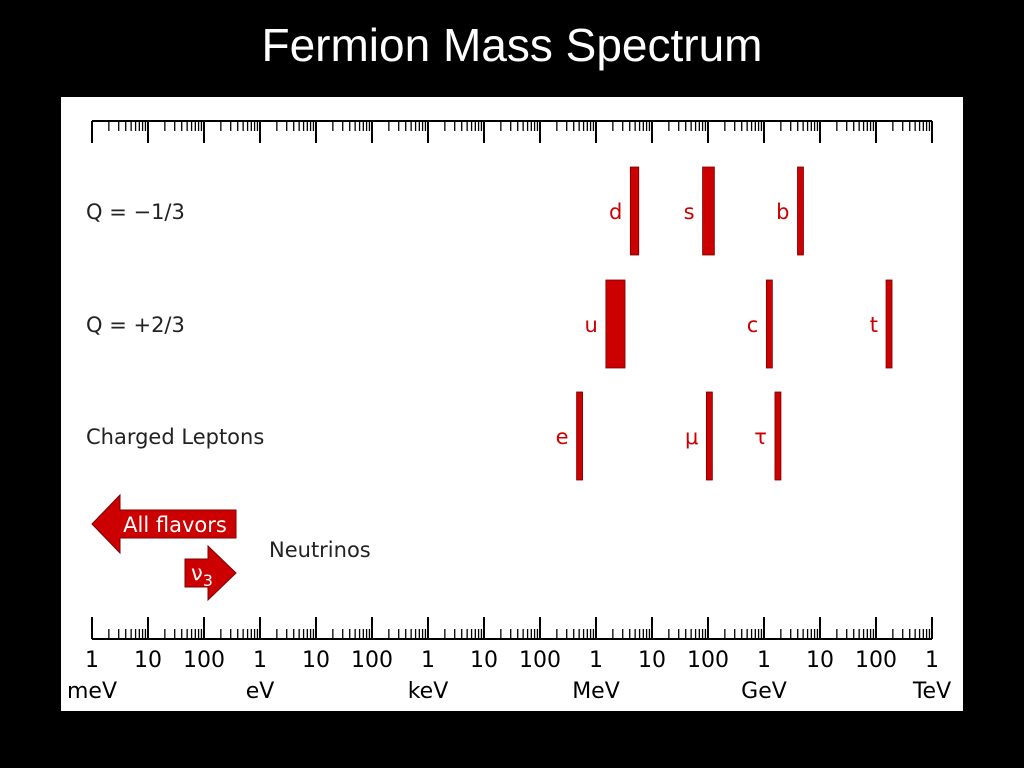 The width and height of the screenshot is (1024, 768). What do you see at coordinates (135, 212) in the screenshot?
I see `row-label: Q = −1/3` at bounding box center [135, 212].